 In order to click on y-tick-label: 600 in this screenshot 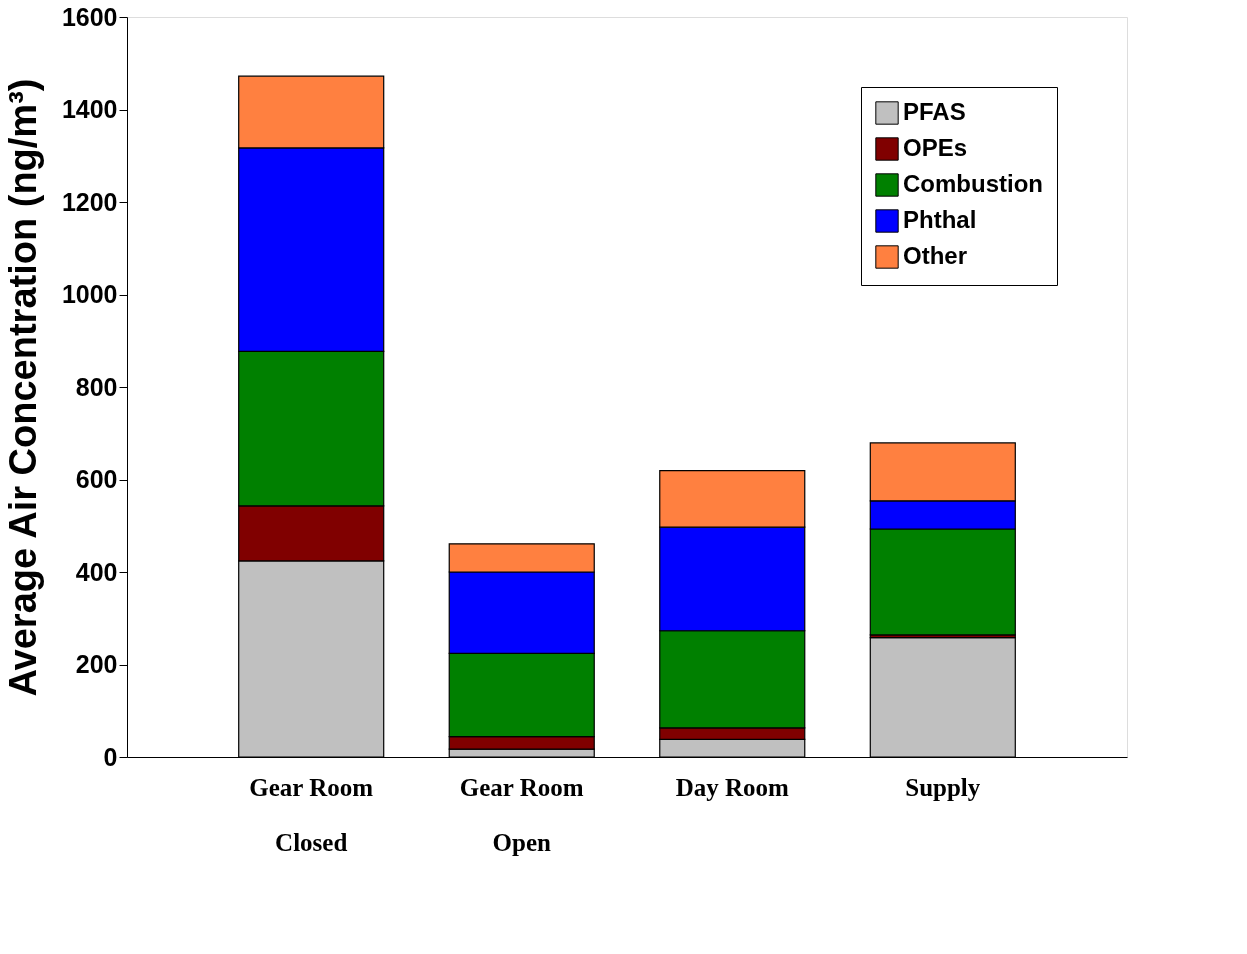, I will do `click(96, 479)`.